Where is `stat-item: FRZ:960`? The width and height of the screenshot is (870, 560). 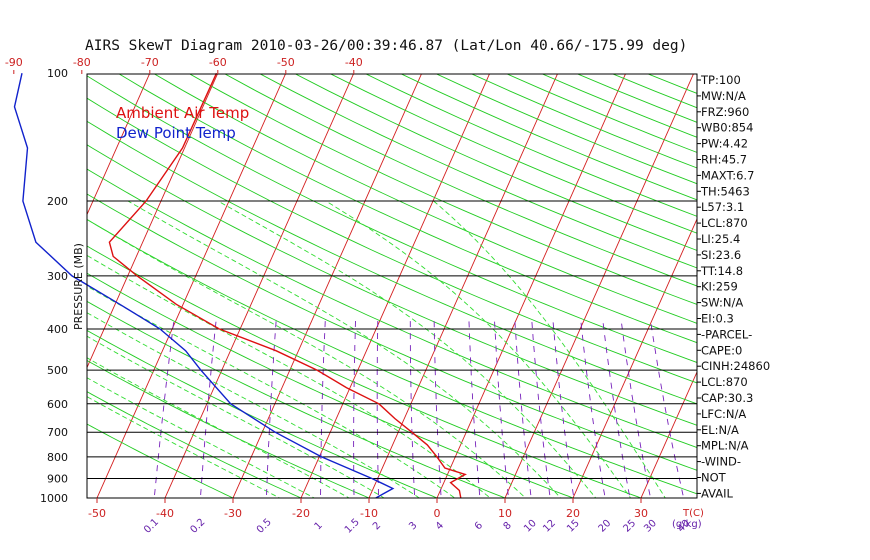 stat-item: FRZ:960 is located at coordinates (725, 112).